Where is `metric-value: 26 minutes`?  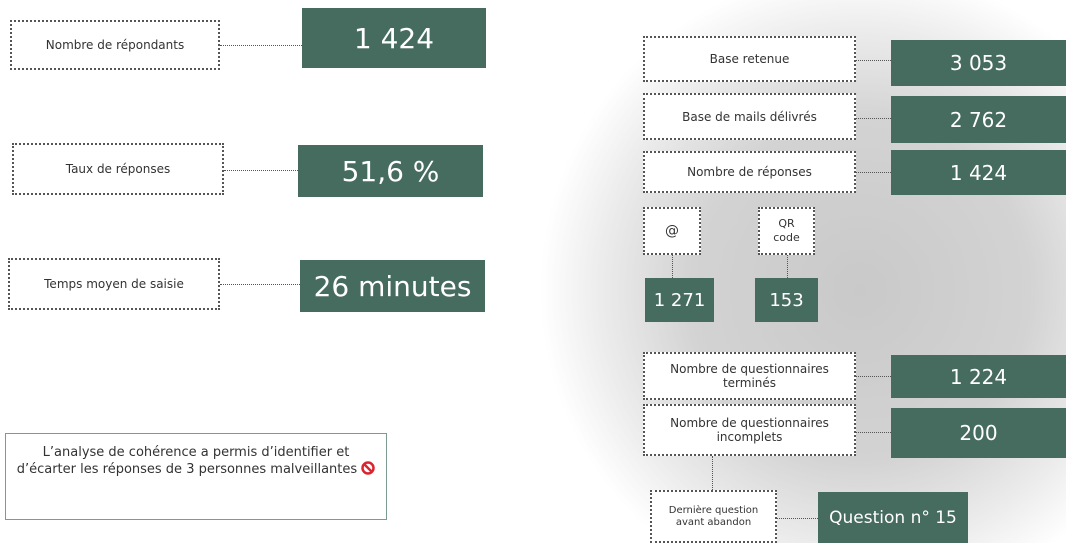
metric-value: 26 minutes is located at coordinates (392, 286).